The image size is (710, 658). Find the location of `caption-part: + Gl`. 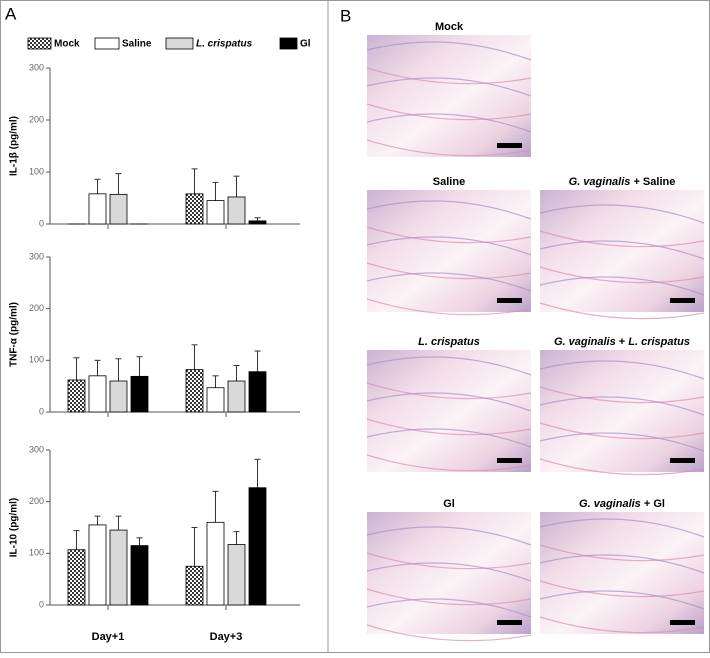

caption-part: + Gl is located at coordinates (653, 504).